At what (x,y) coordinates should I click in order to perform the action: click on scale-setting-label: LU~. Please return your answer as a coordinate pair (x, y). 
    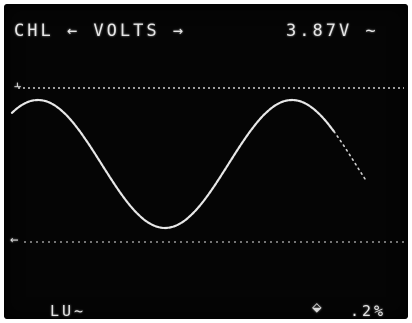
    Looking at the image, I should click on (68, 310).